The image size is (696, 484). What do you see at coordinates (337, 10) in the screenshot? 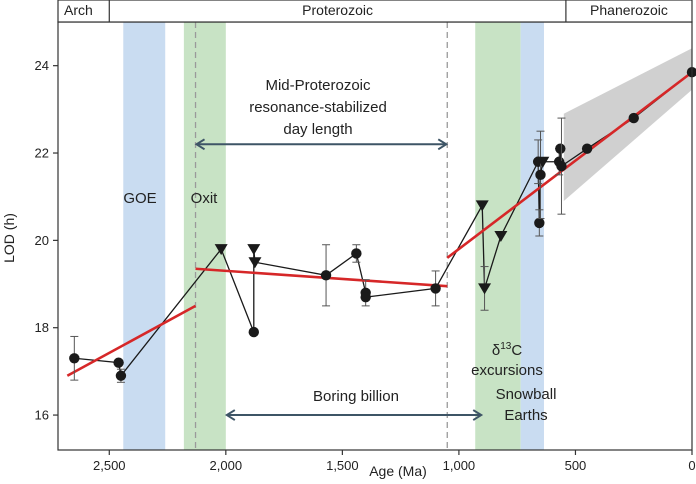
I see `era-label: Proterozoic` at bounding box center [337, 10].